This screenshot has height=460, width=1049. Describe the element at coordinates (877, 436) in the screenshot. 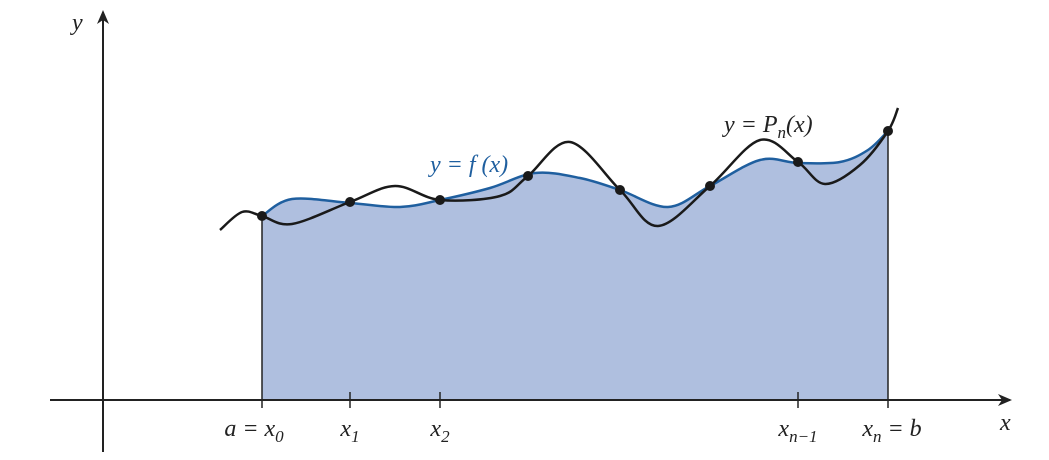

I see `tick-label-sub: n` at that location.